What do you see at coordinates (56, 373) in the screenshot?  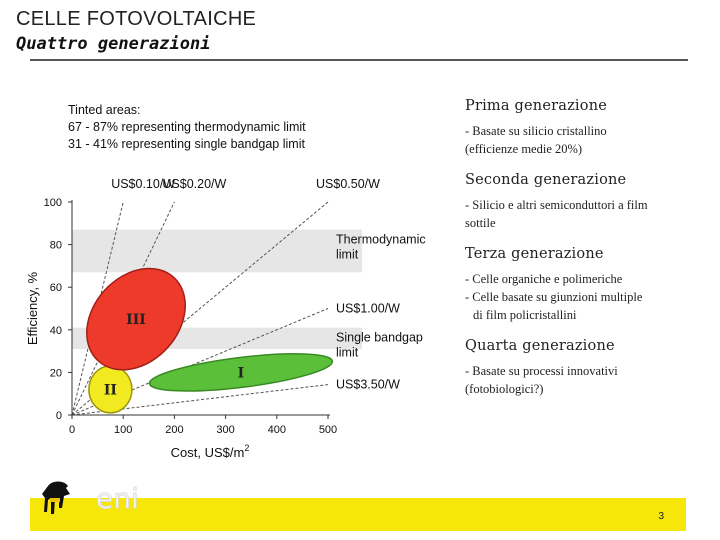 I see `y-tick-label: 20` at bounding box center [56, 373].